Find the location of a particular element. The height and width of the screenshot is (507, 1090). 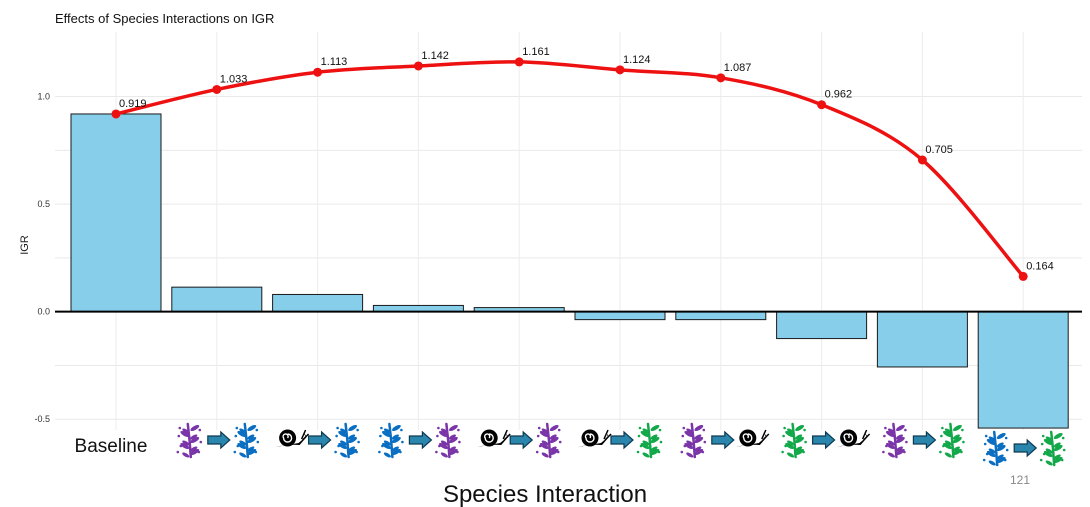

x-categories: Baseline is located at coordinates (570, 444).